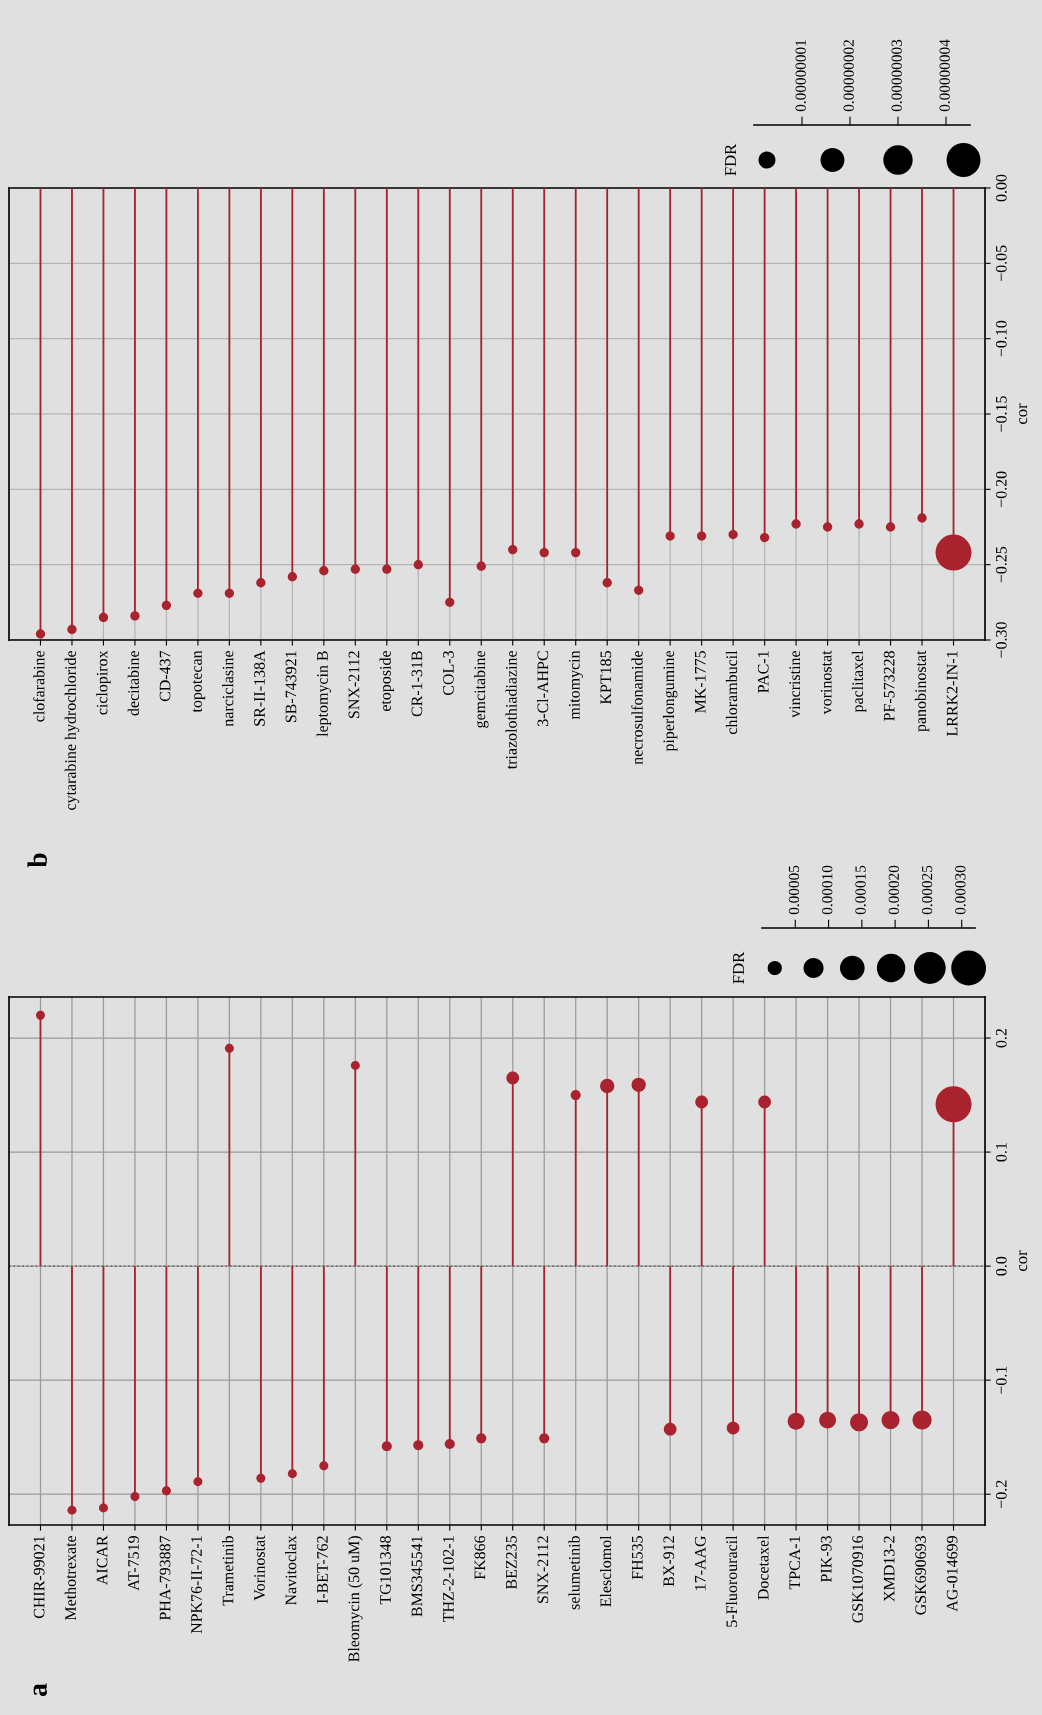 The height and width of the screenshot is (1715, 1042). Describe the element at coordinates (37, 860) in the screenshot. I see `text: b` at that location.